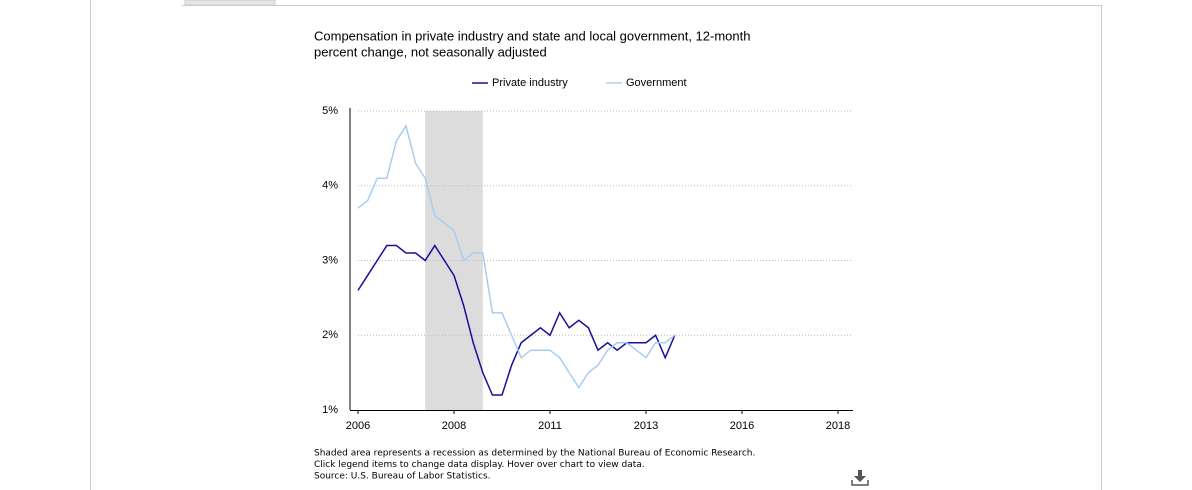 The width and height of the screenshot is (1192, 490). What do you see at coordinates (330, 410) in the screenshot?
I see `y-tick-label: 1%` at bounding box center [330, 410].